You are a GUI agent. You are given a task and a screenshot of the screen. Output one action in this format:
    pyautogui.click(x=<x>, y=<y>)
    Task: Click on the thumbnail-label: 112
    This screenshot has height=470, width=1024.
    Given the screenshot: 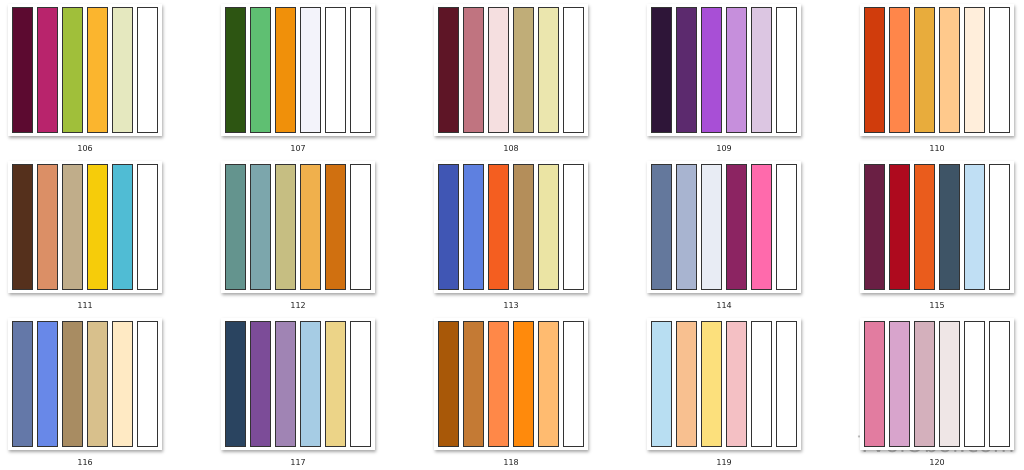 What is the action you would take?
    pyautogui.click(x=298, y=305)
    